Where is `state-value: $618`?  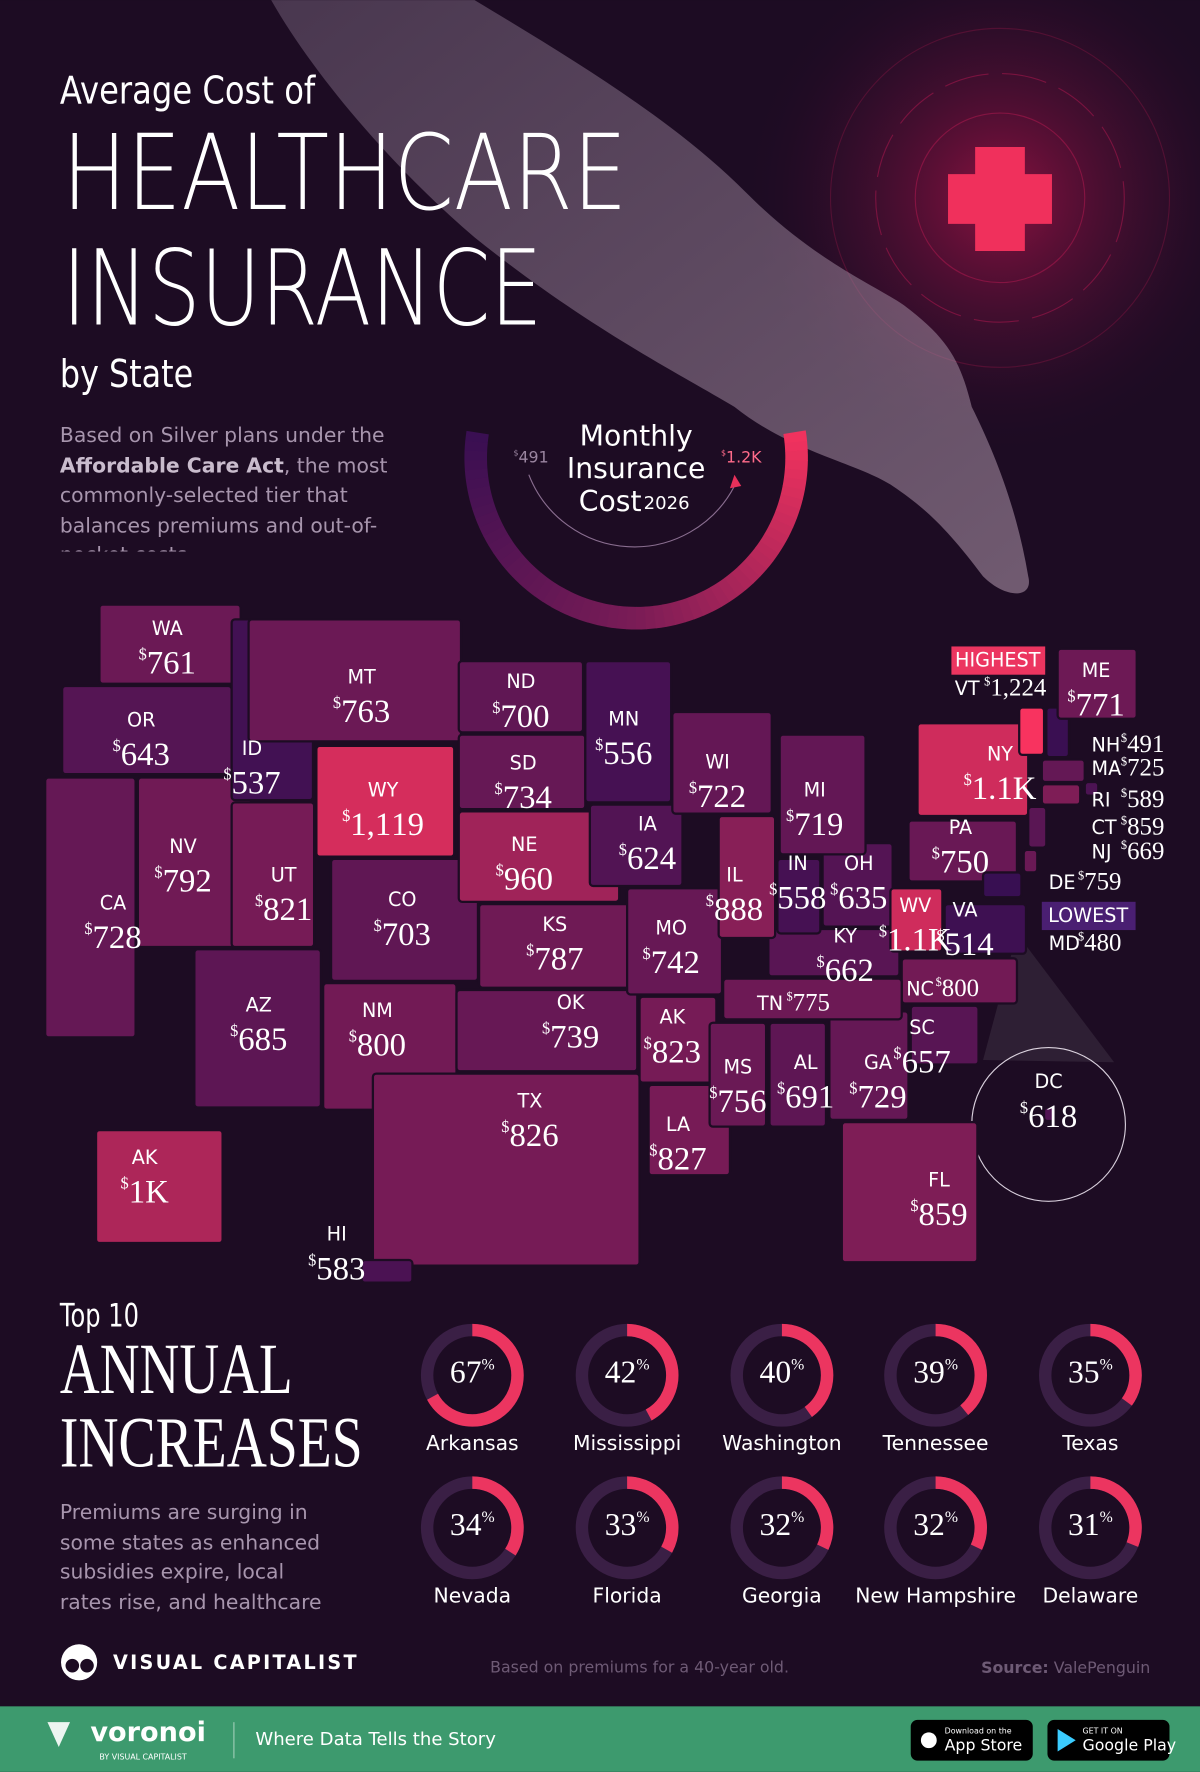
state-value: $618 is located at coordinates (1048, 1116).